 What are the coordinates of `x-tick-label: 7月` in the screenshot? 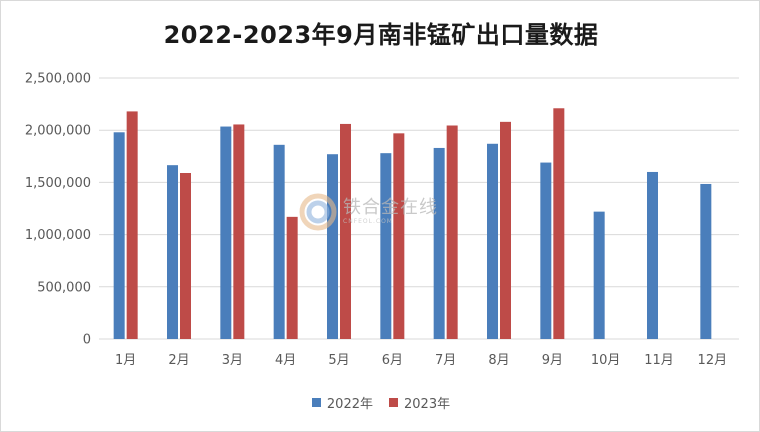 It's located at (445, 360).